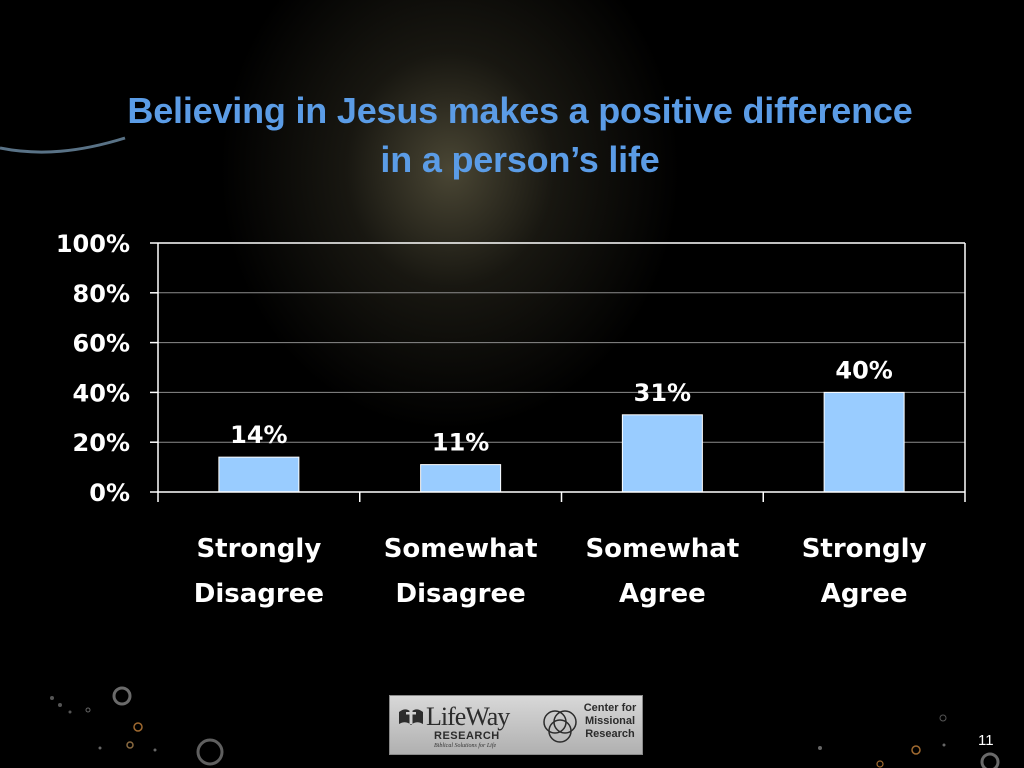  I want to click on cmr-name: Center for Missional Research, so click(610, 721).